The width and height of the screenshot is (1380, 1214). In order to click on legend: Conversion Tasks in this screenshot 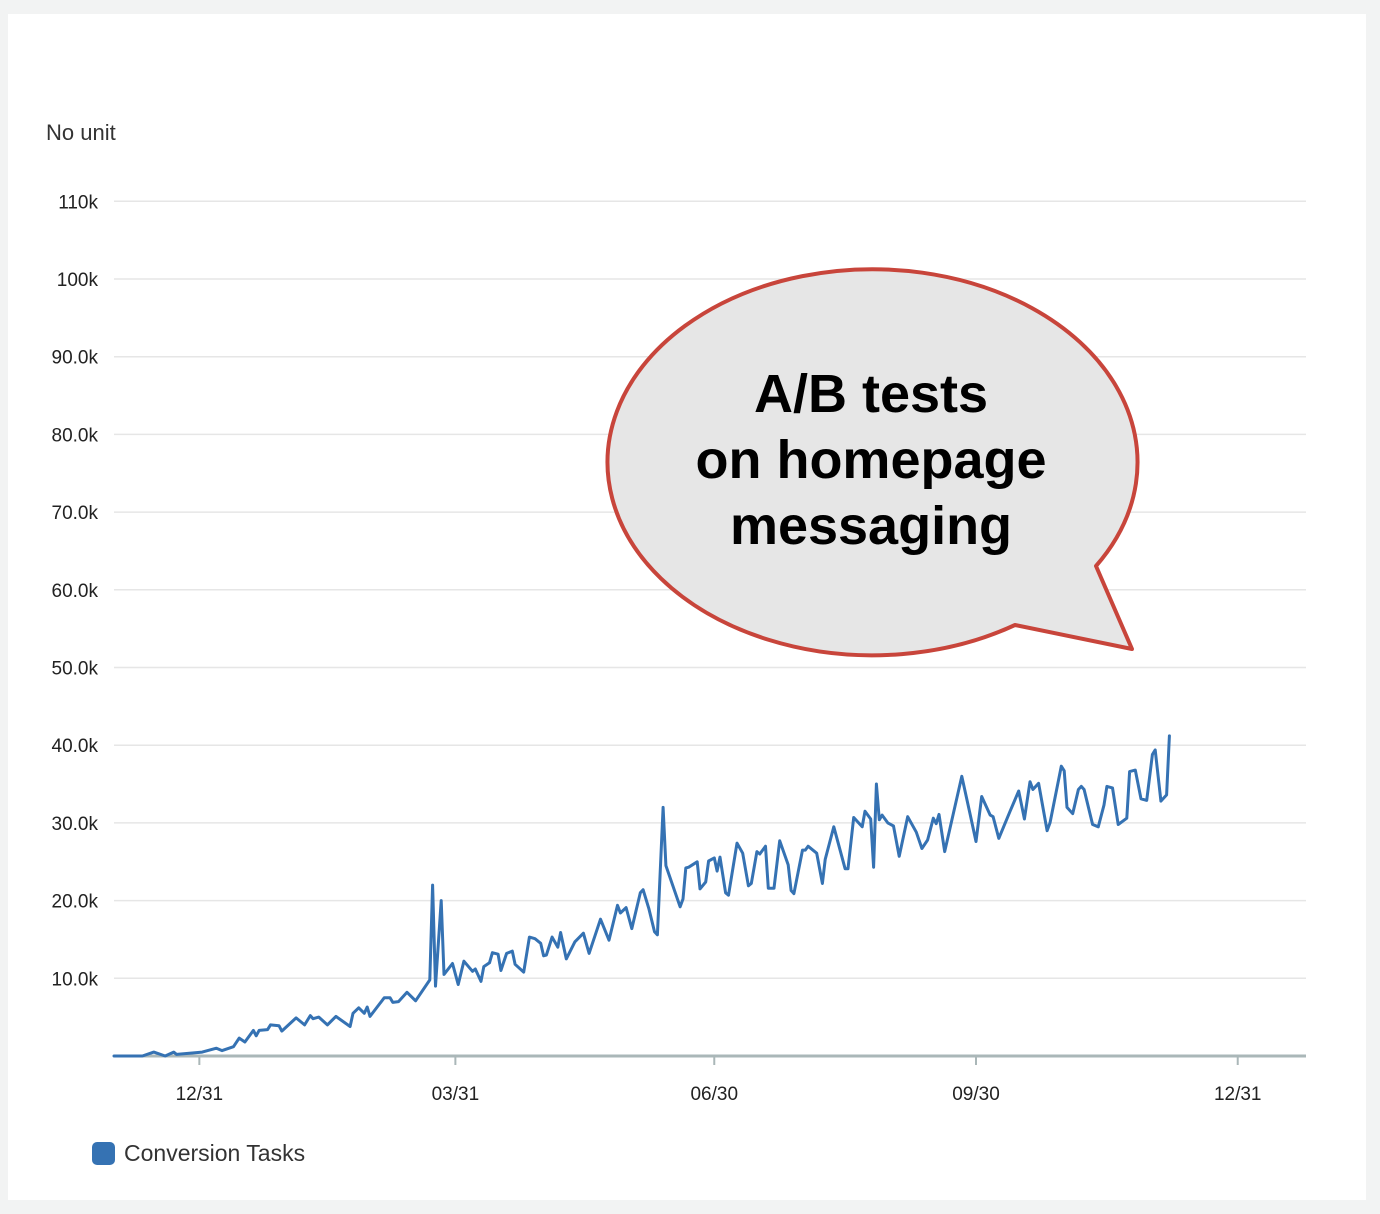, I will do `click(198, 1153)`.